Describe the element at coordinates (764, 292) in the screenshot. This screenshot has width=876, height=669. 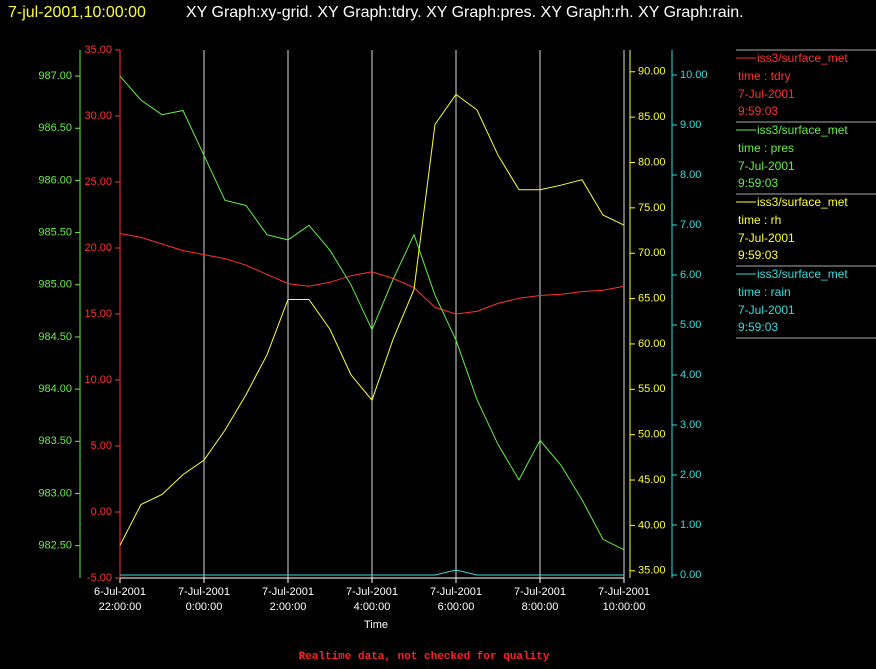
I see `legend-field: time : rain` at that location.